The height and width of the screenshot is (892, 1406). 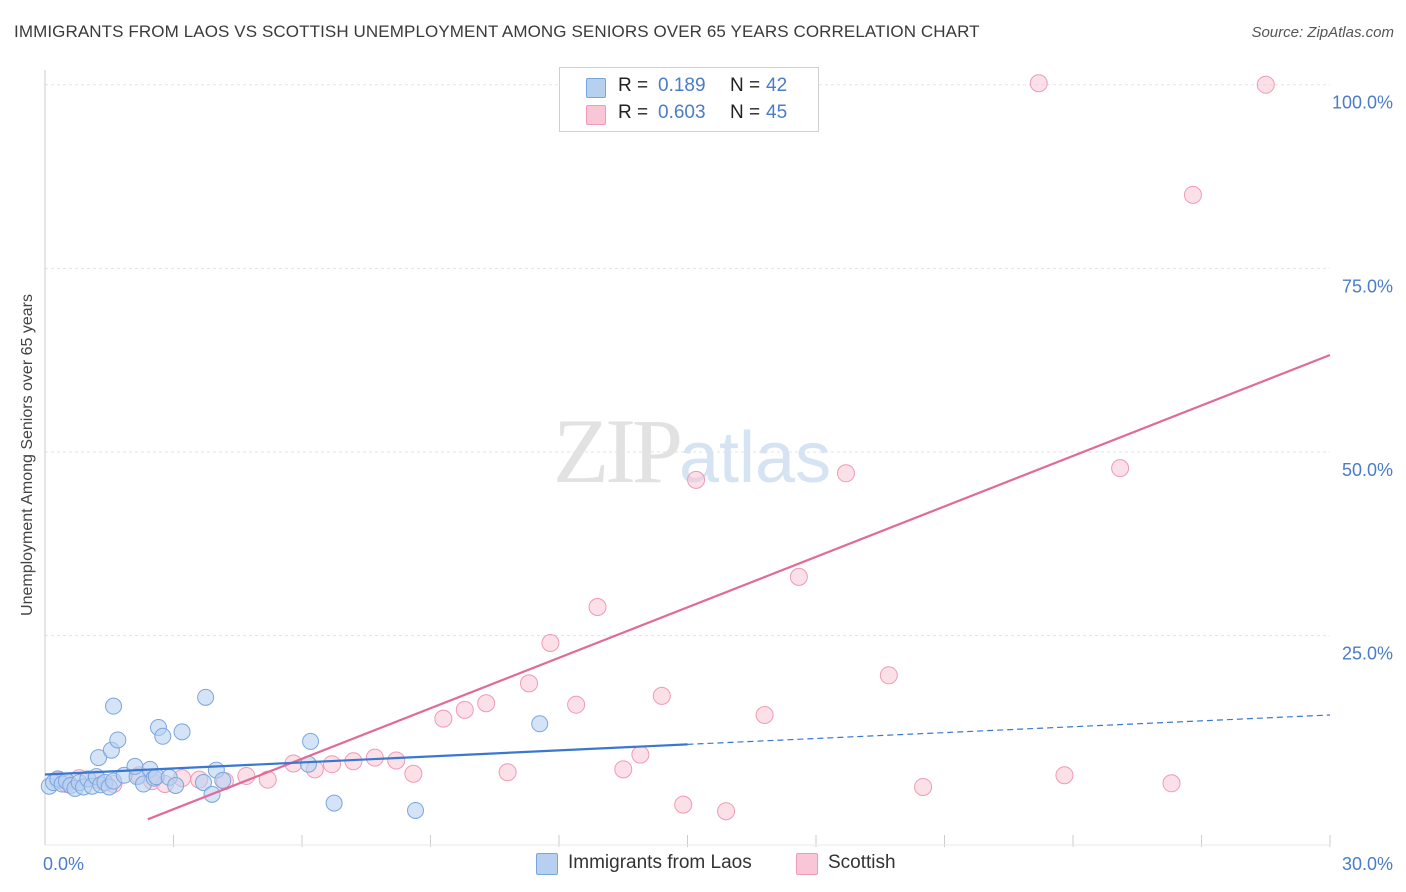 I want to click on y-tick-label: 75.0%, so click(x=1367, y=286).